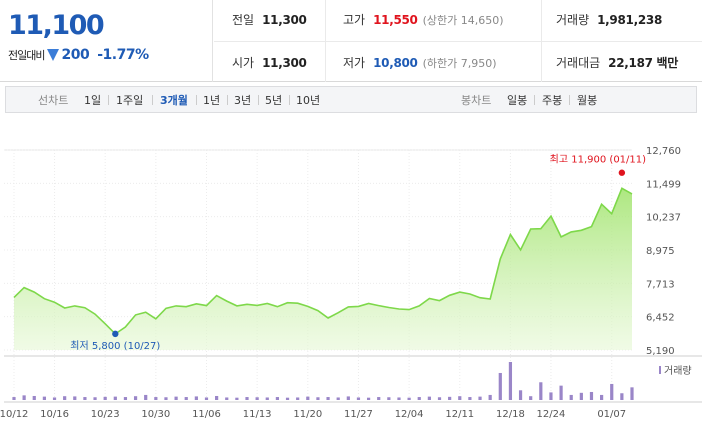 The height and width of the screenshot is (438, 702). Describe the element at coordinates (517, 100) in the screenshot. I see `tab-candle-daily: 일봉` at that location.